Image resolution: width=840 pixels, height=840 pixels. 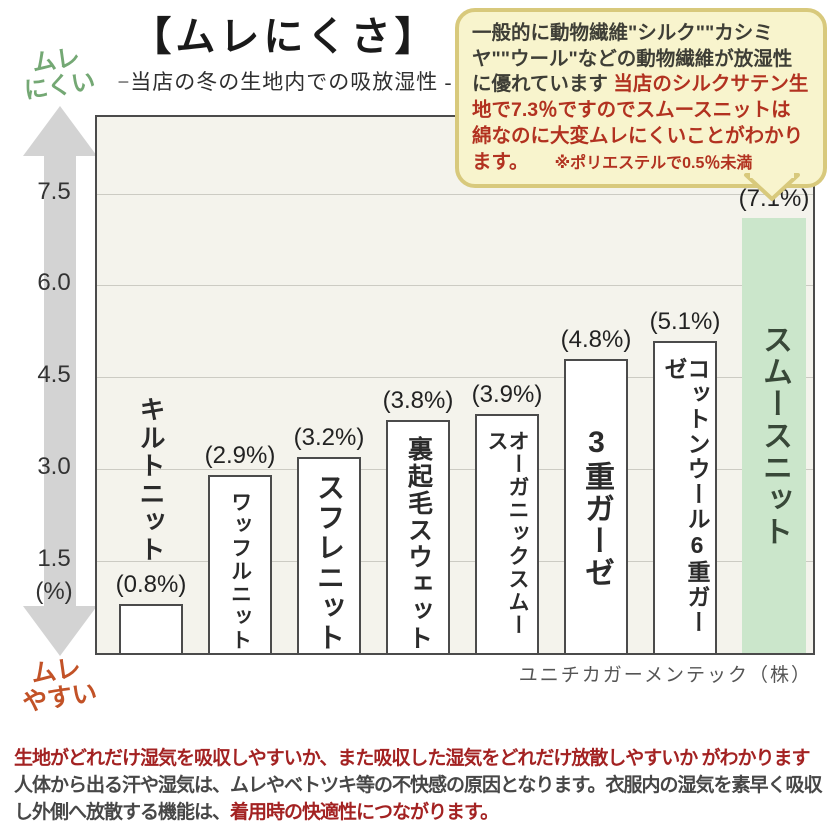 I want to click on y-tick-label: 1.5, so click(x=54, y=559).